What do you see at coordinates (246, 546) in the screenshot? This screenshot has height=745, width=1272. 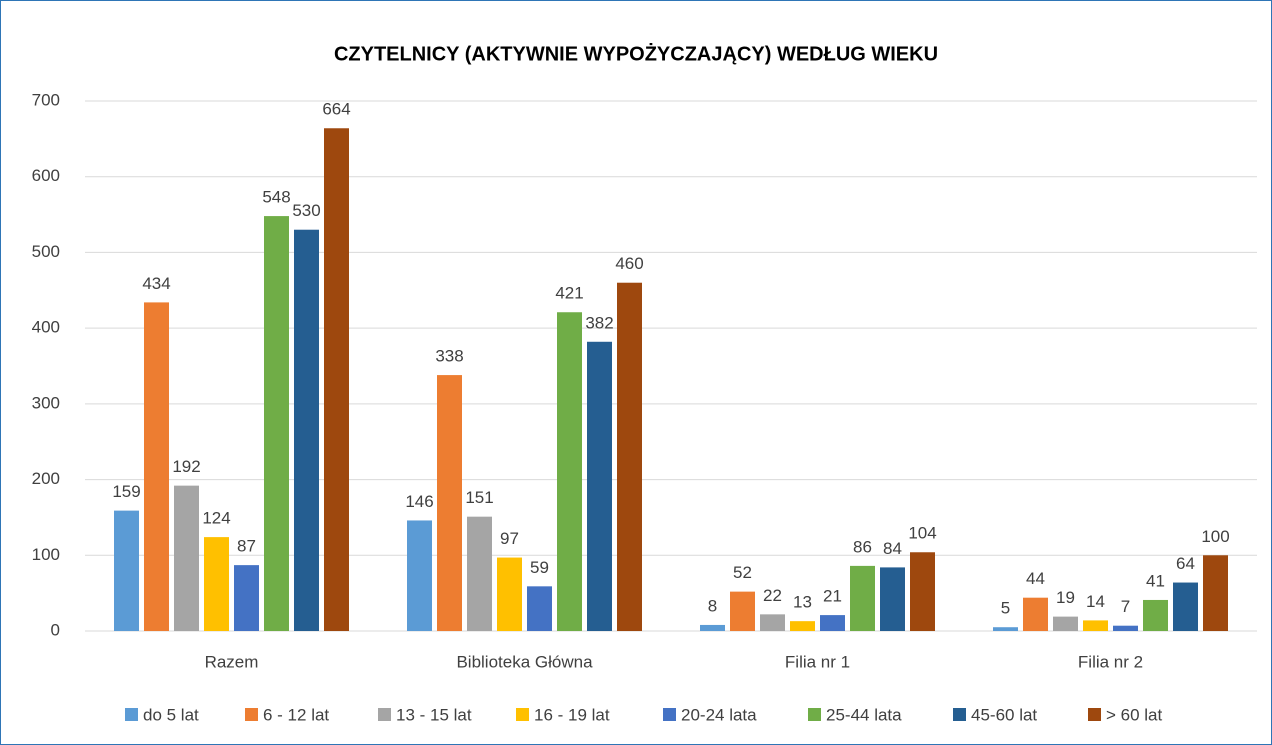 I see `data-label: 87` at bounding box center [246, 546].